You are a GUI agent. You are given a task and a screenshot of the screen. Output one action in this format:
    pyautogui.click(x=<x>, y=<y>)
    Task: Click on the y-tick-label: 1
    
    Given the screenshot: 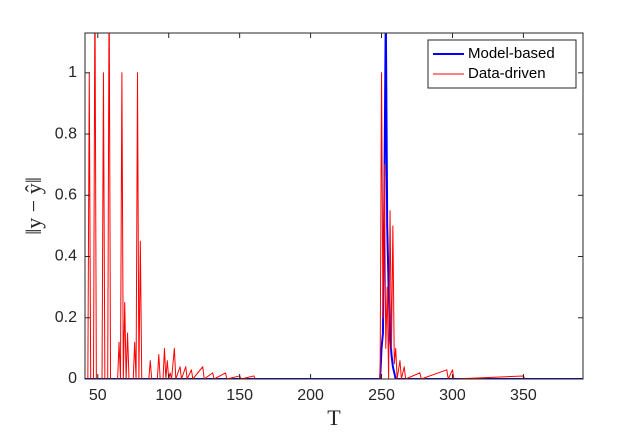 What is the action you would take?
    pyautogui.click(x=72, y=72)
    